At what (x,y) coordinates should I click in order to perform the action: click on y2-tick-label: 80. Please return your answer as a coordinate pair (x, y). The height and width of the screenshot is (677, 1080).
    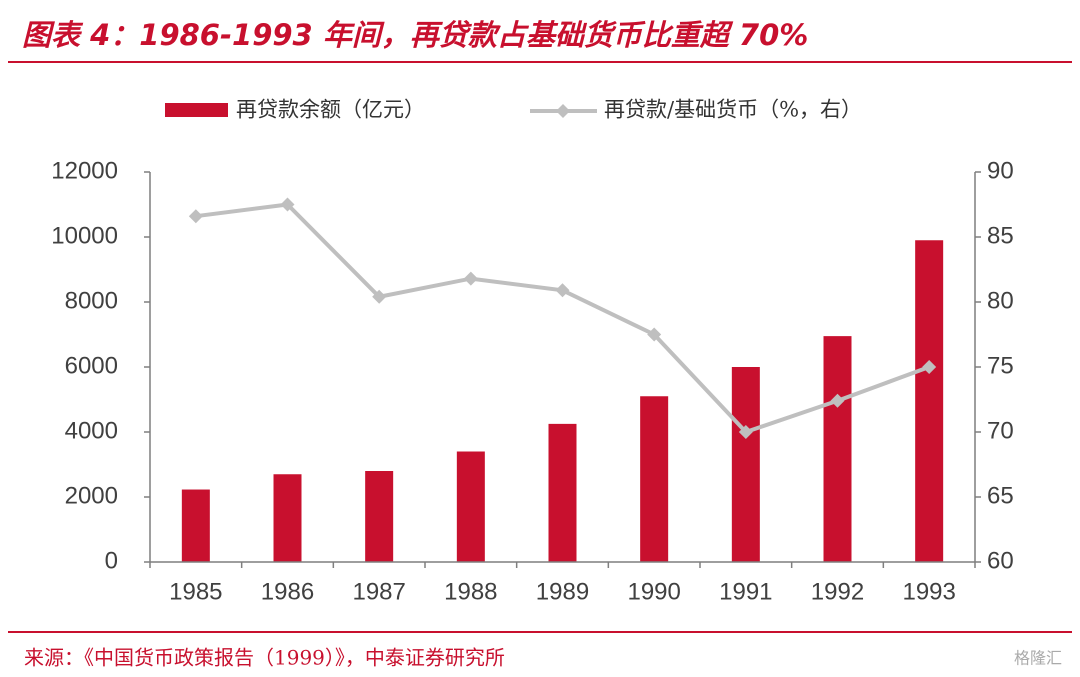
    Looking at the image, I should click on (1000, 300).